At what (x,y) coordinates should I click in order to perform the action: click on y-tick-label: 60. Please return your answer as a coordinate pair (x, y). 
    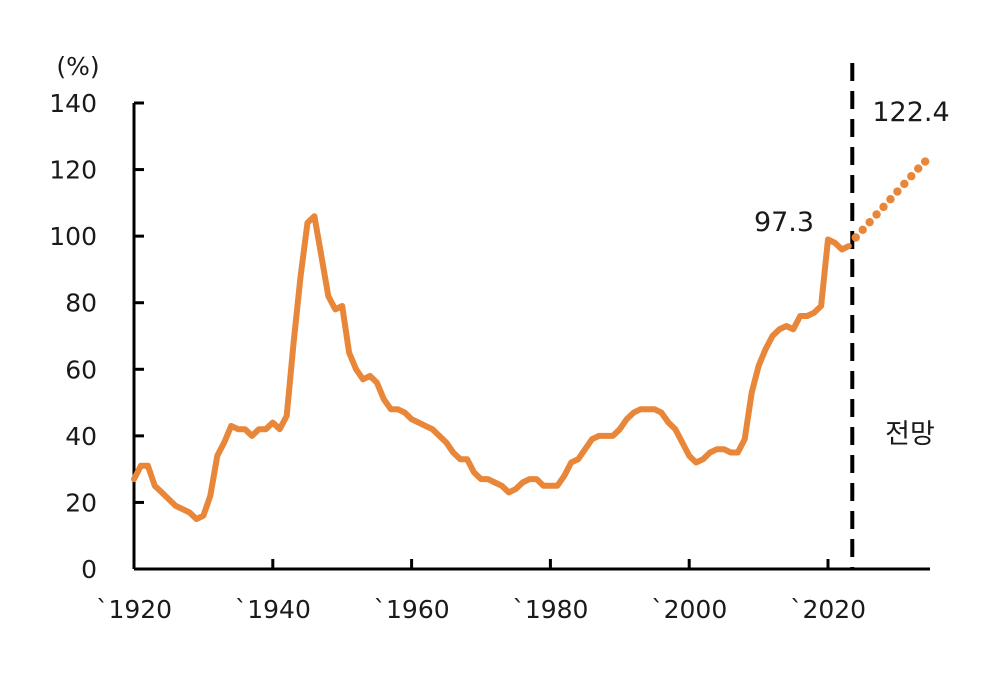
    Looking at the image, I should click on (81, 369).